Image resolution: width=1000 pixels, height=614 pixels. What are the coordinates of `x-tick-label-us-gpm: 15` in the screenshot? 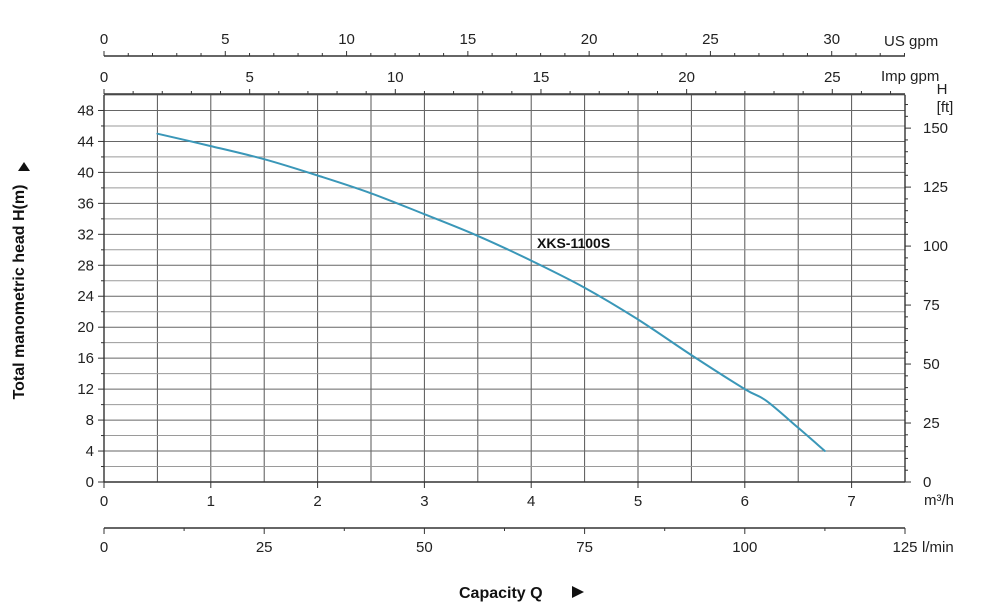 It's located at (468, 39).